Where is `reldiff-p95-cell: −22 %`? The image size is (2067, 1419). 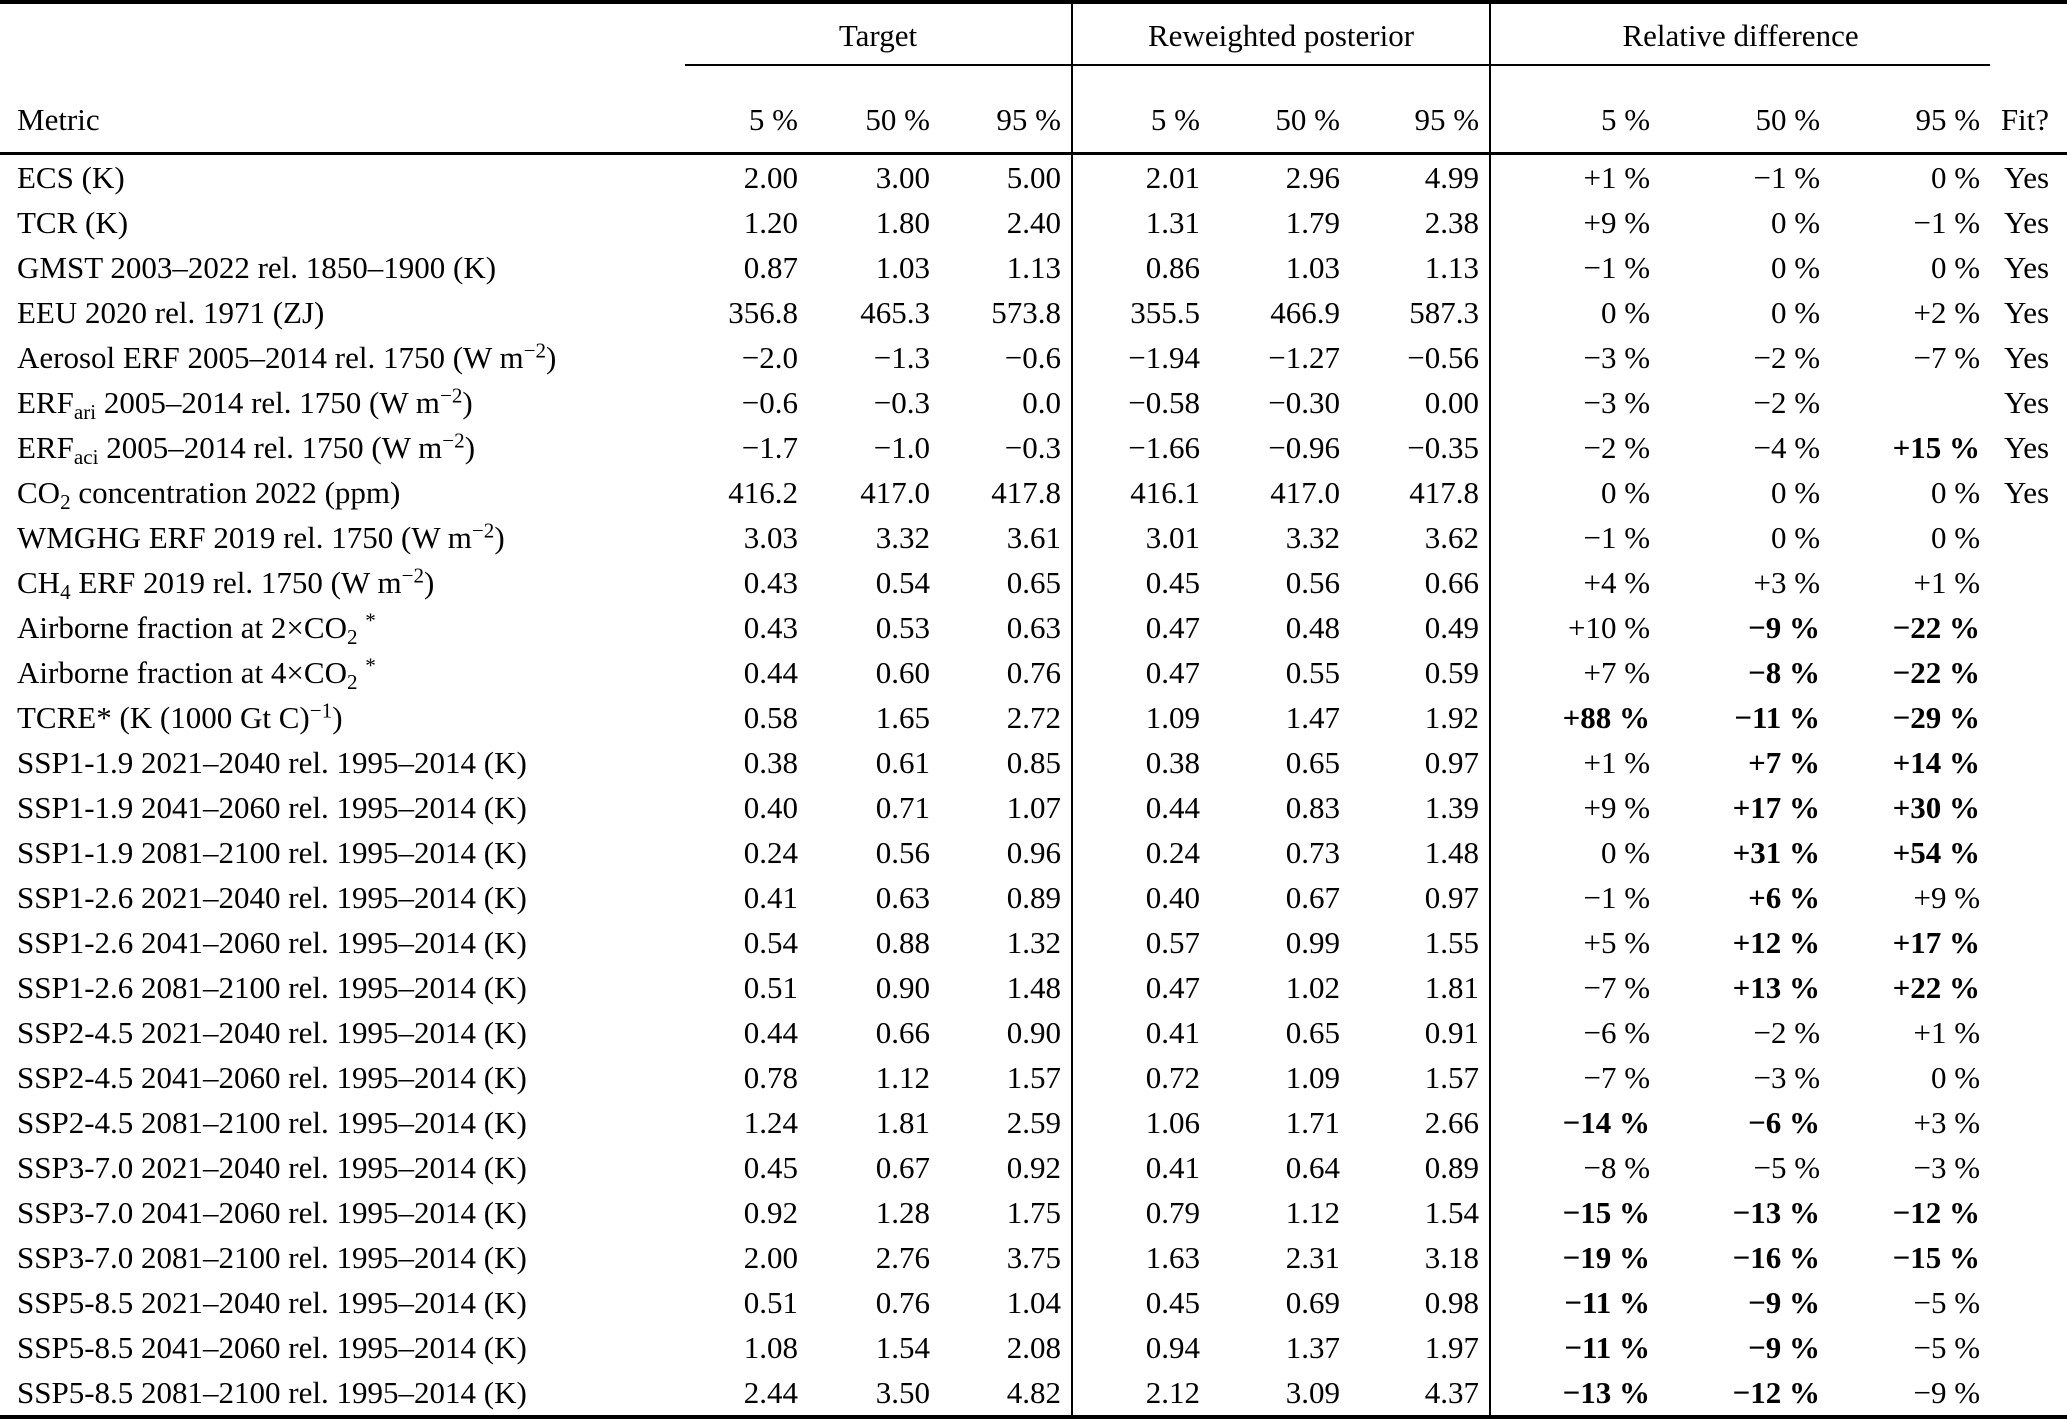
reldiff-p95-cell: −22 % is located at coordinates (1936, 672).